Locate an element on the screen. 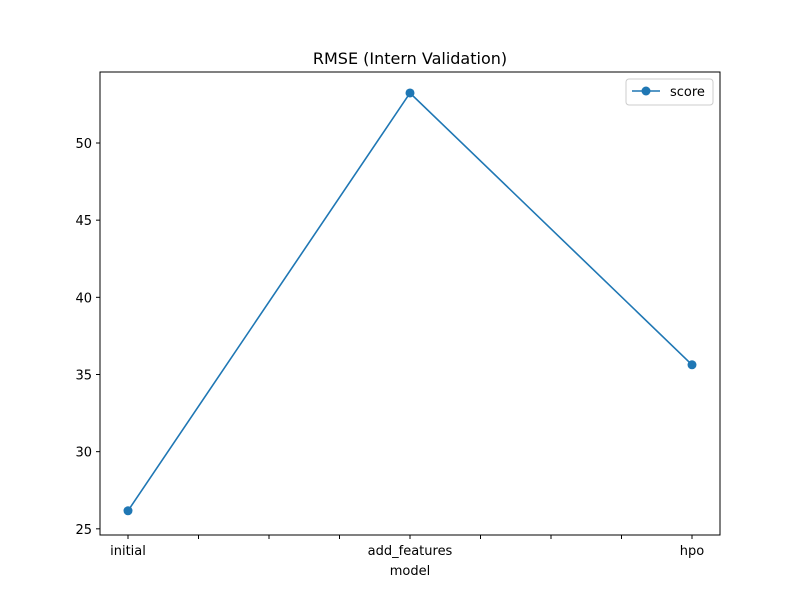 This screenshot has height=600, width=800. y-axis: 25 30 35 40 45 50 is located at coordinates (87, 337).